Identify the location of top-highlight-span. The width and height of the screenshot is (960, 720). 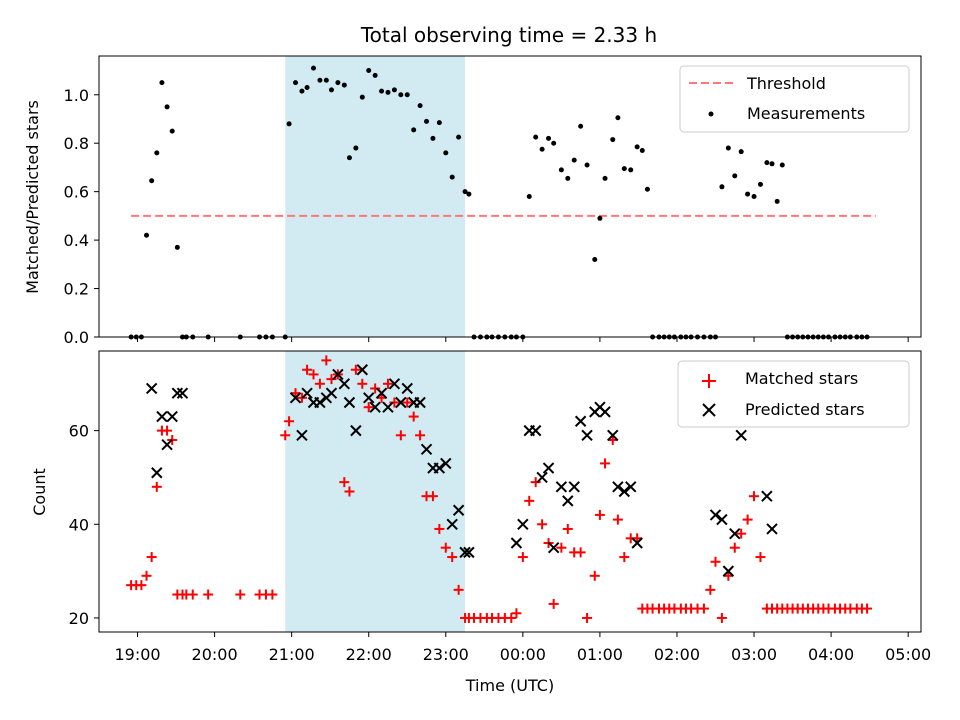
(375, 196).